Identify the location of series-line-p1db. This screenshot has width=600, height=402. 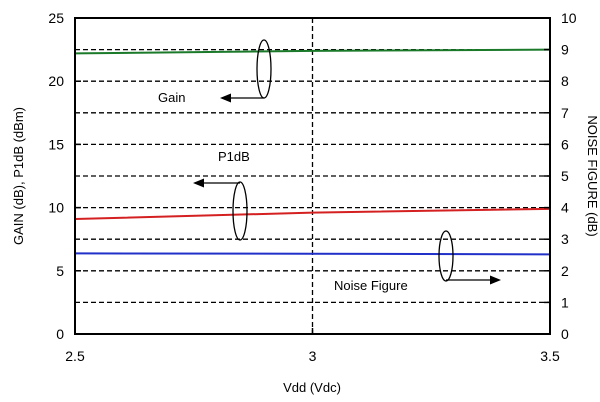
(312, 213).